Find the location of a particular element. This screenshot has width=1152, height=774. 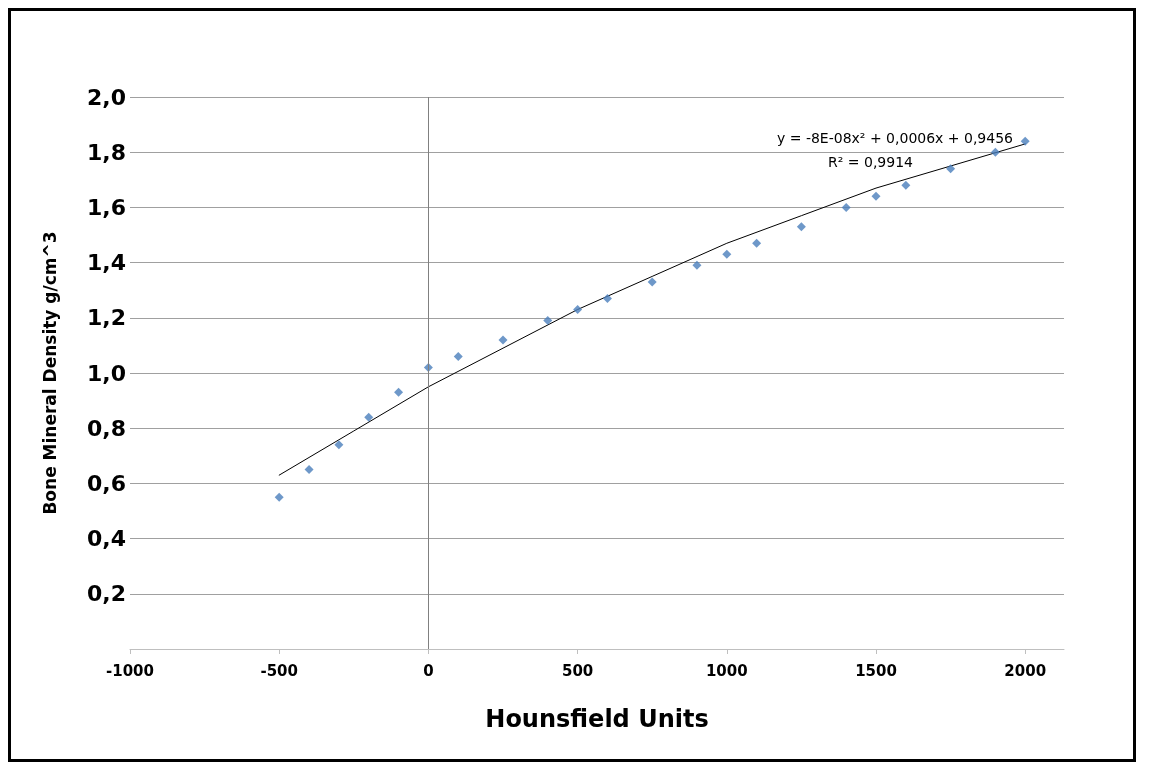

y-tick-label: 0,6 is located at coordinates (106, 483).